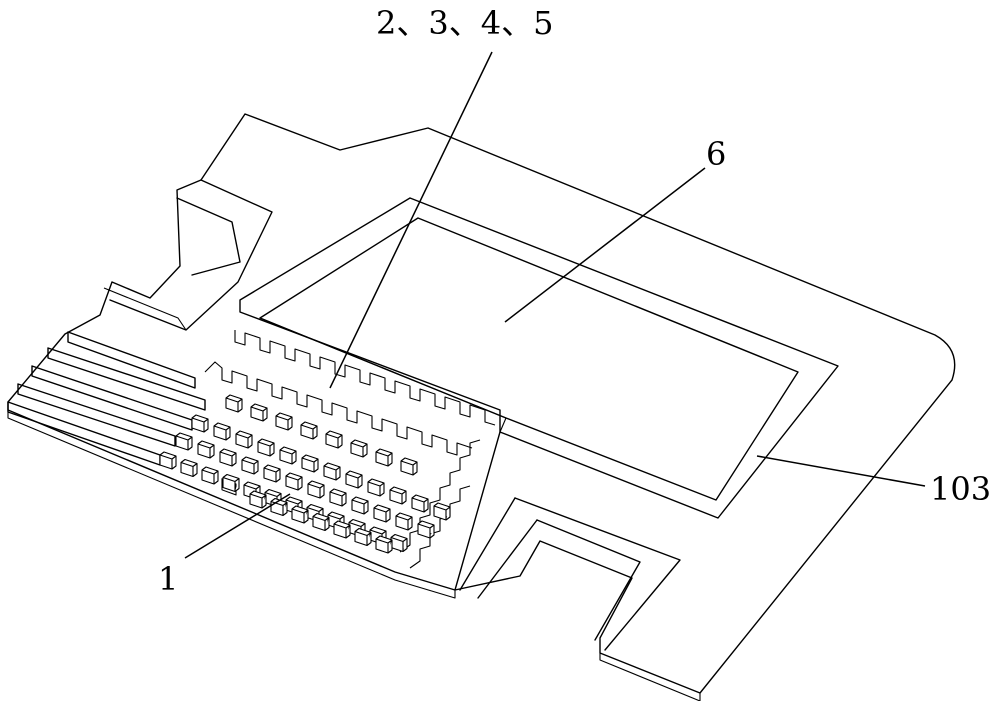 The image size is (1001, 706). What do you see at coordinates (168, 579) in the screenshot?
I see `callout-1: 1` at bounding box center [168, 579].